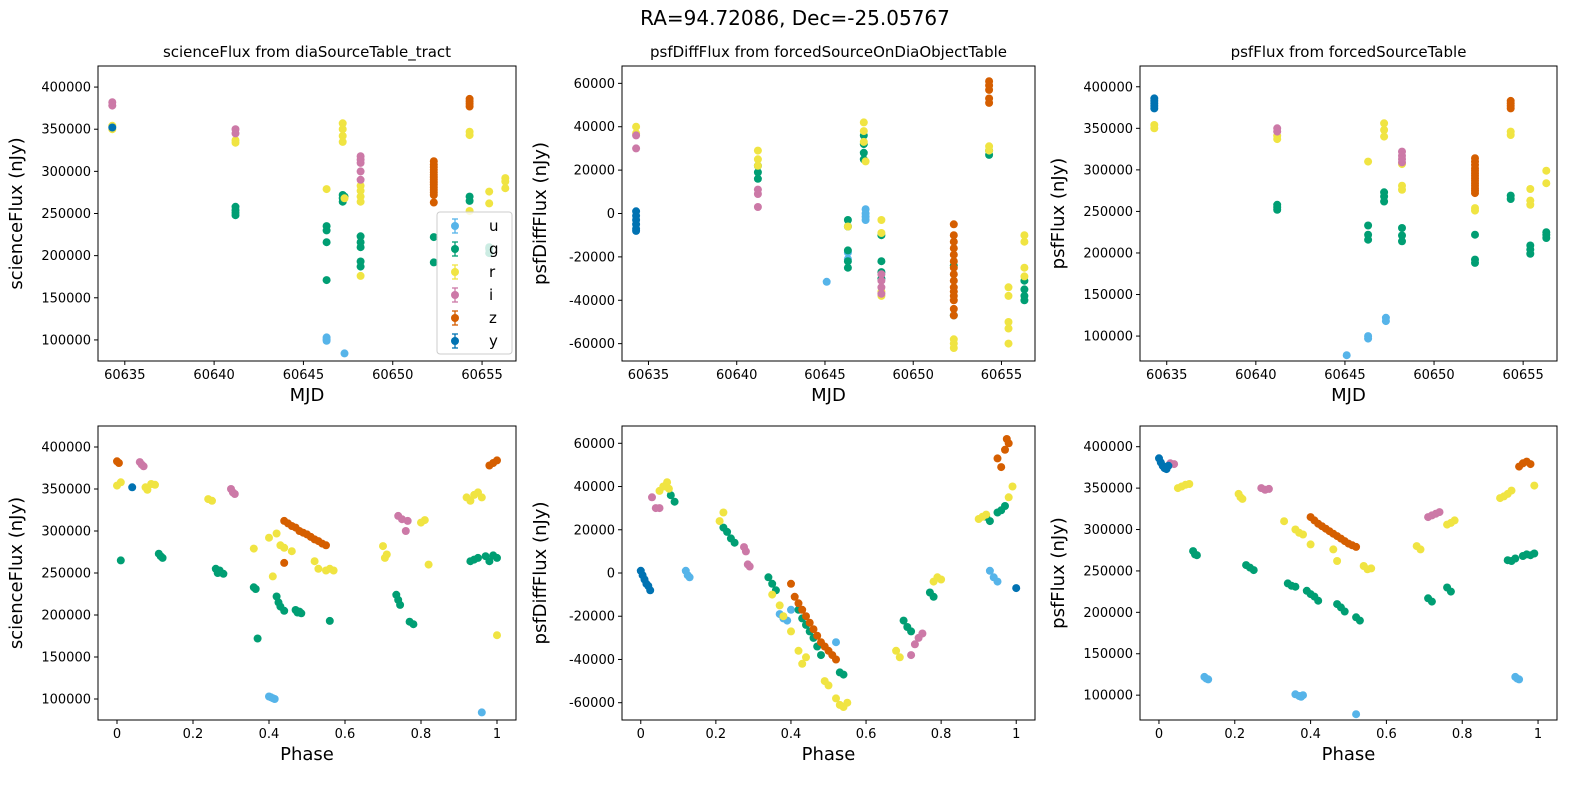 The width and height of the screenshot is (1590, 789). I want to click on y-tick-label: 200000, so click(66, 256).